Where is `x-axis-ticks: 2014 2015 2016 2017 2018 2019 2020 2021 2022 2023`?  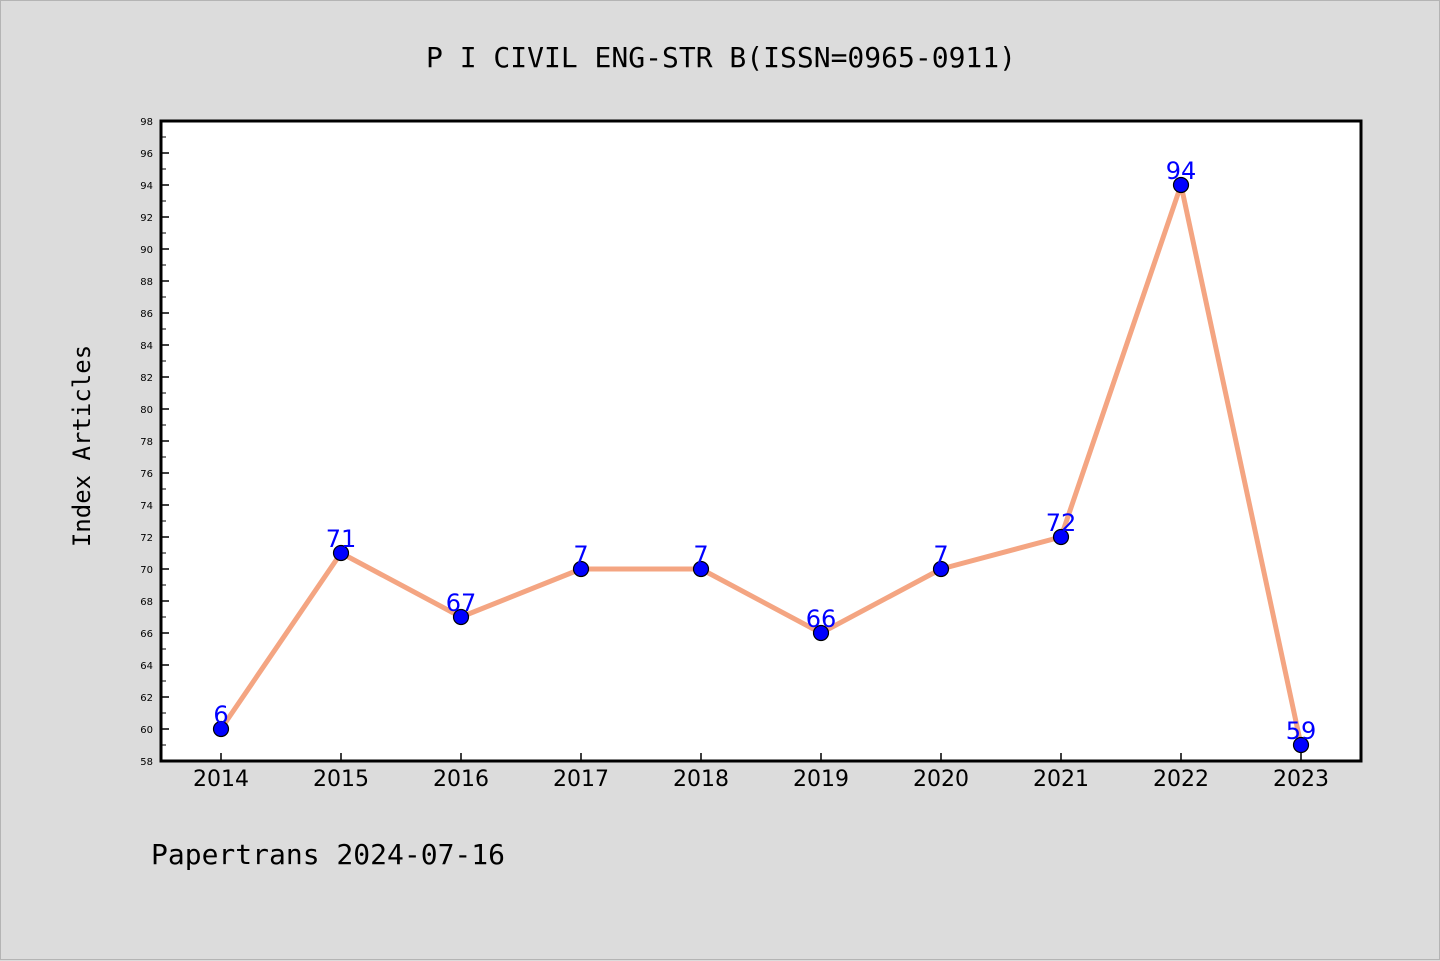 x-axis-ticks: 2014 2015 2016 2017 2018 2019 2020 2021 2022 2023 is located at coordinates (761, 772).